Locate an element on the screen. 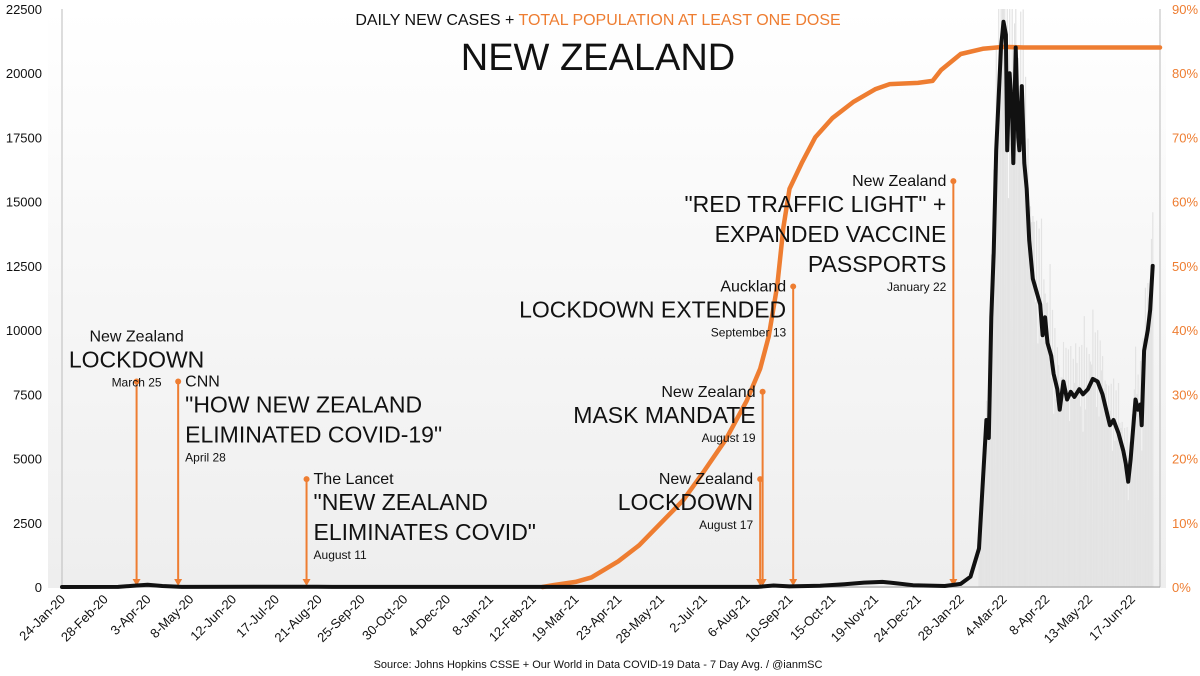 This screenshot has height=676, width=1200. annotation-source: The Lancet is located at coordinates (354, 479).